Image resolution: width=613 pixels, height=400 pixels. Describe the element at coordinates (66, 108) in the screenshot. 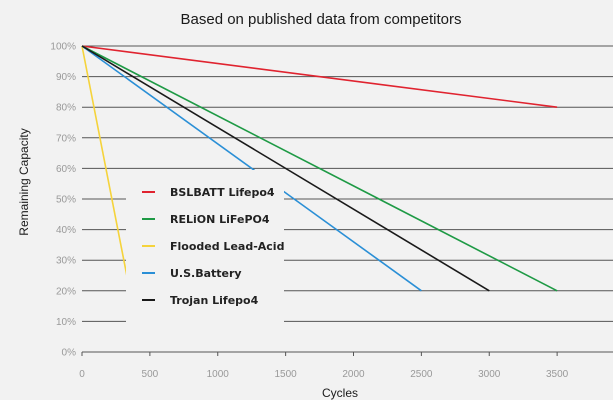

I see `y-tick-label: 80%` at that location.